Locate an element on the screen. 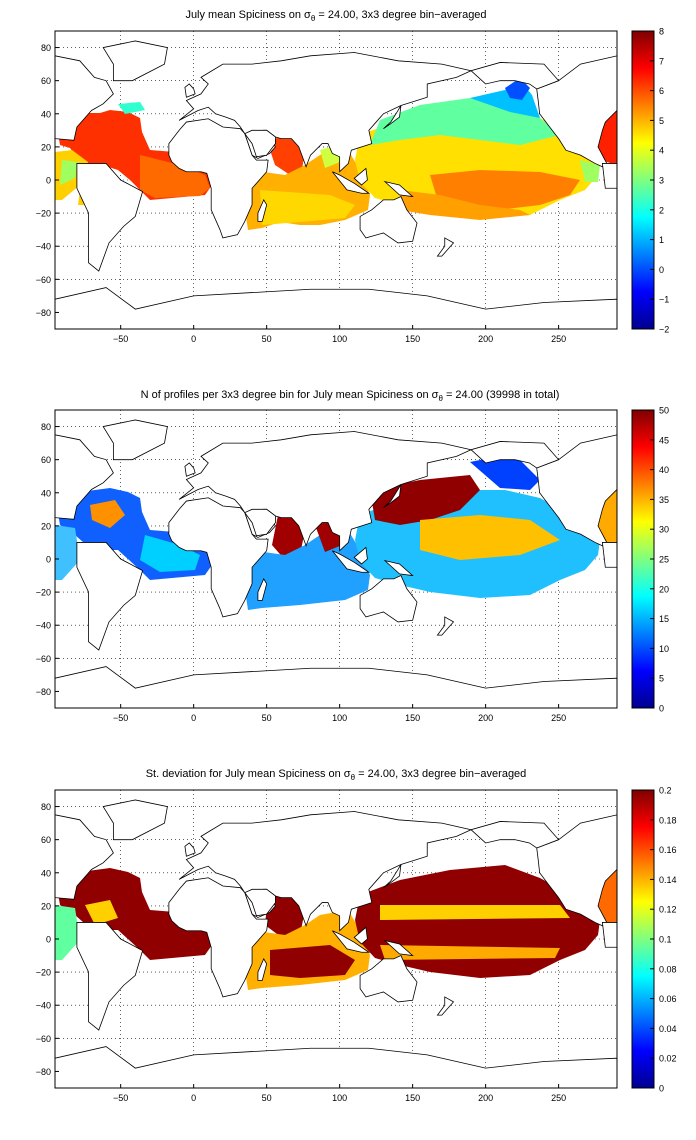 The image size is (696, 1140). y-tick-label: 0 is located at coordinates (48, 940).